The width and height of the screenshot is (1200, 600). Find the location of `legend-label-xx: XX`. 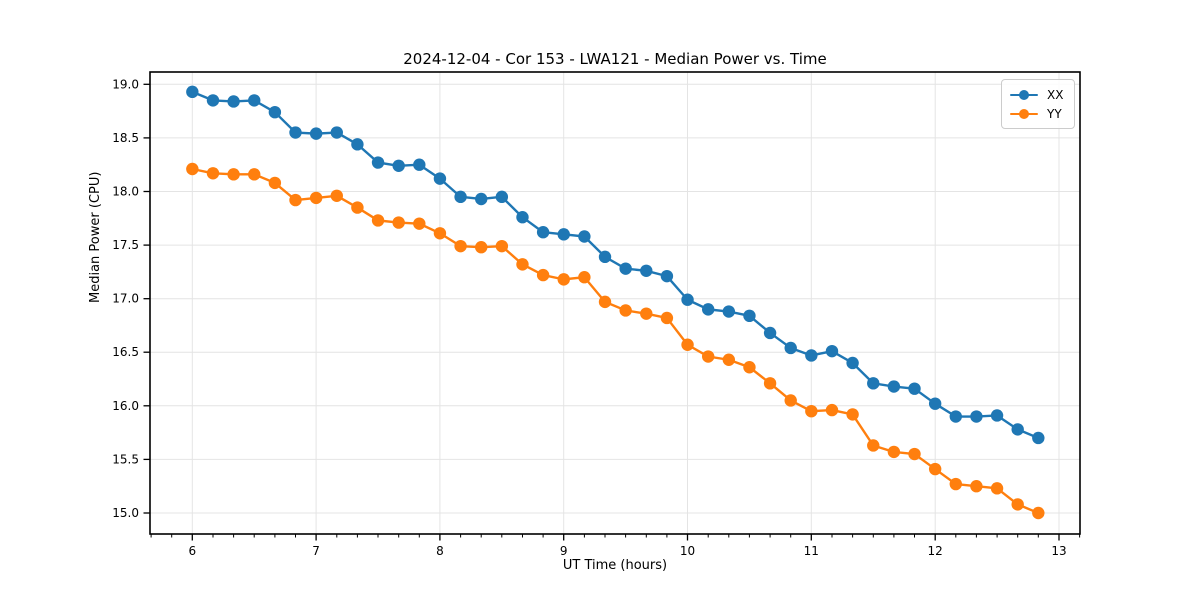

legend-label-xx: XX is located at coordinates (1055, 94).